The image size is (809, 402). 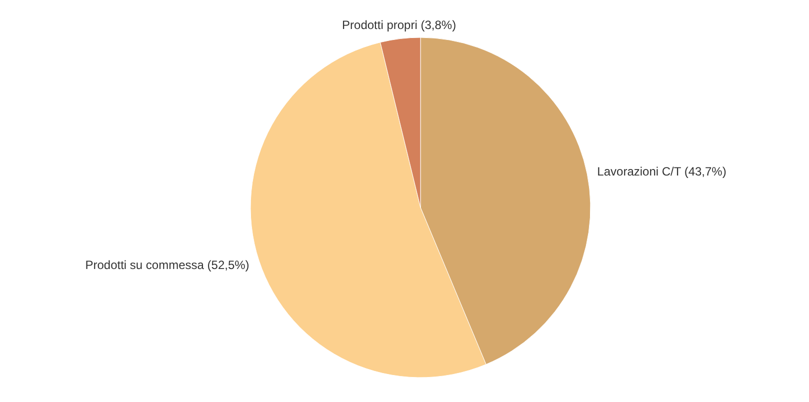 I want to click on slice-label: Prodotti propri (3,8%), so click(x=399, y=25).